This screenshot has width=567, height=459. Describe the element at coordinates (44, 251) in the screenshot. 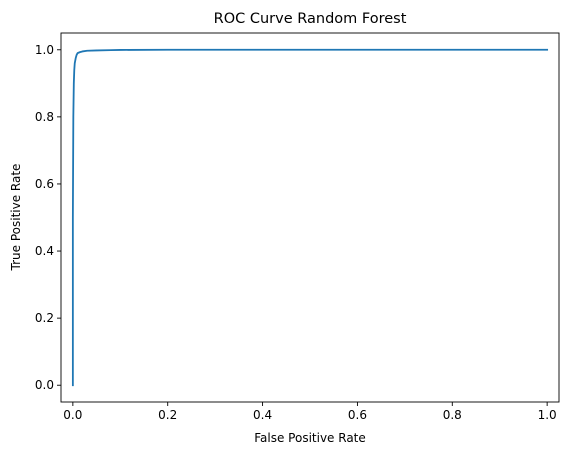

I see `y-tick-label: 0.4` at that location.